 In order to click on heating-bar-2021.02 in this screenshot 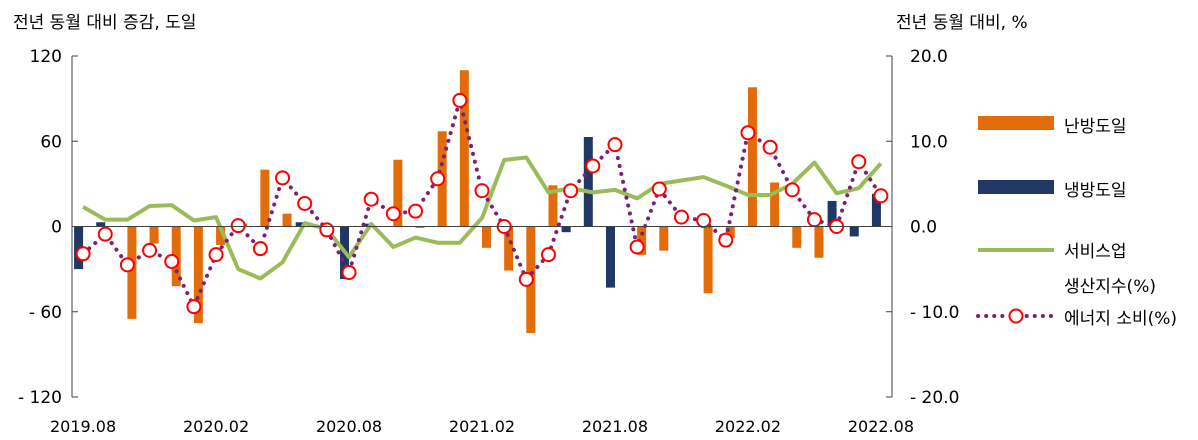, I will do `click(486, 237)`.